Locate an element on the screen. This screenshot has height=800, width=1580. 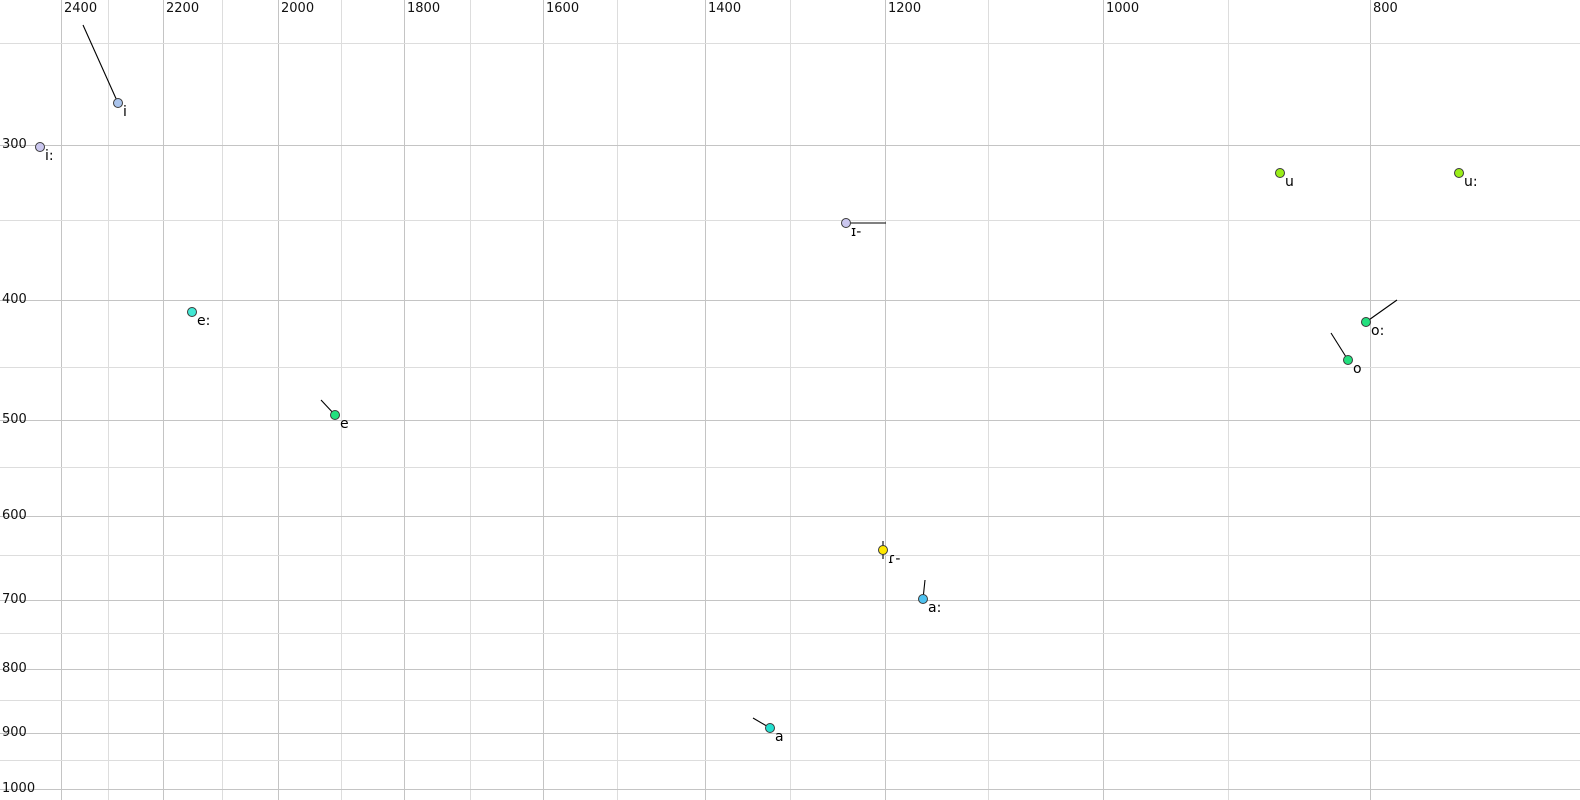
vowel-label: a is located at coordinates (779, 737).